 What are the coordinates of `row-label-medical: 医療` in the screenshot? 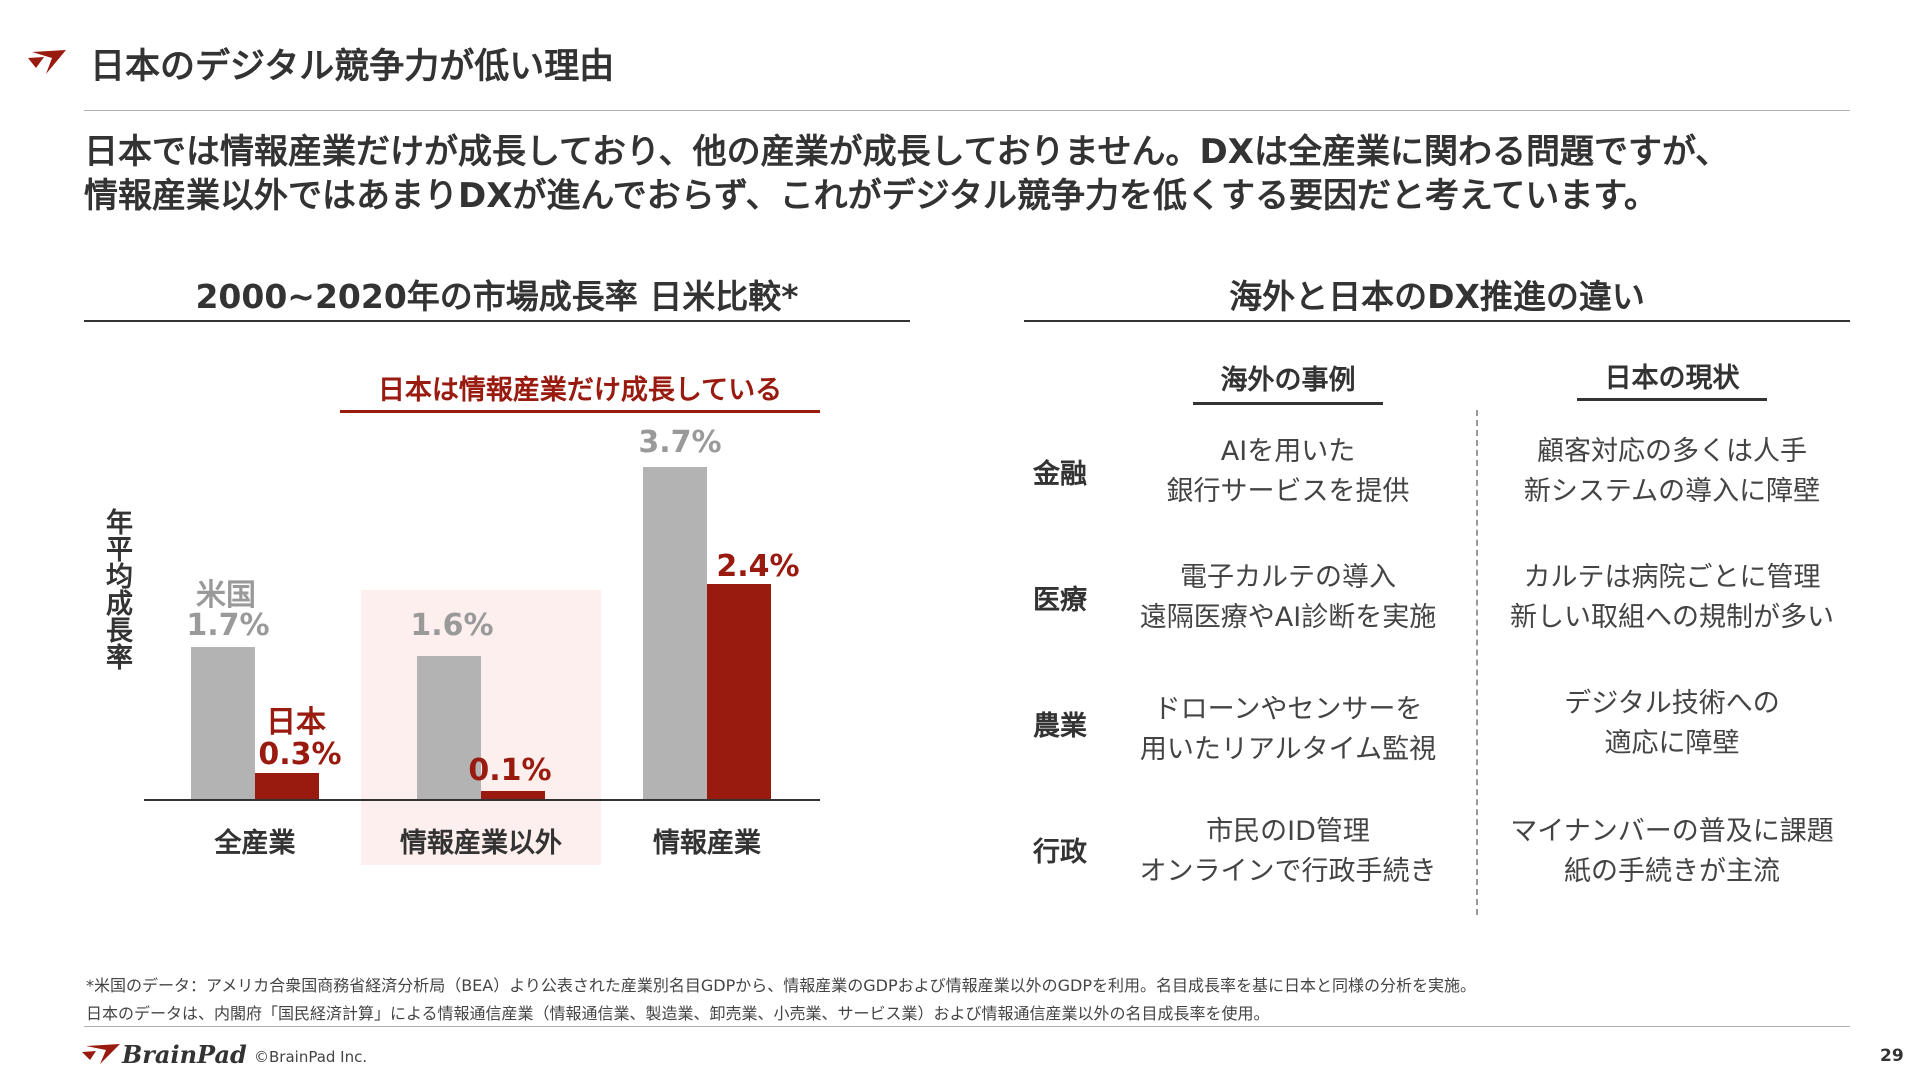 It's located at (1060, 600).